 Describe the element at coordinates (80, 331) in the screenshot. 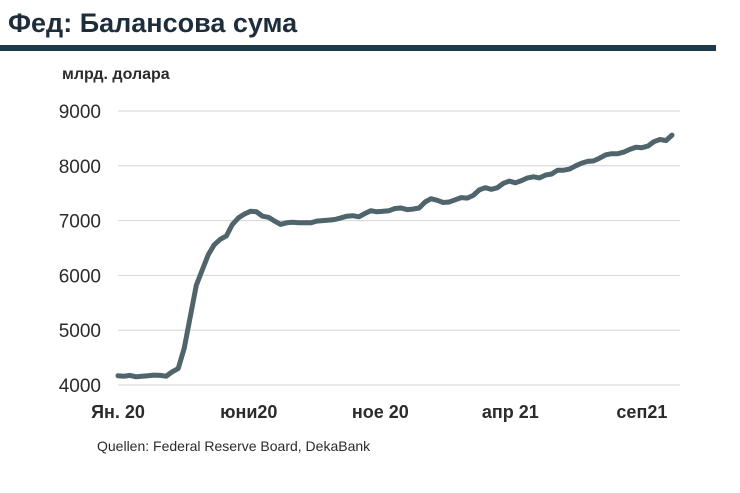

I see `y-tick-label: 5000` at that location.